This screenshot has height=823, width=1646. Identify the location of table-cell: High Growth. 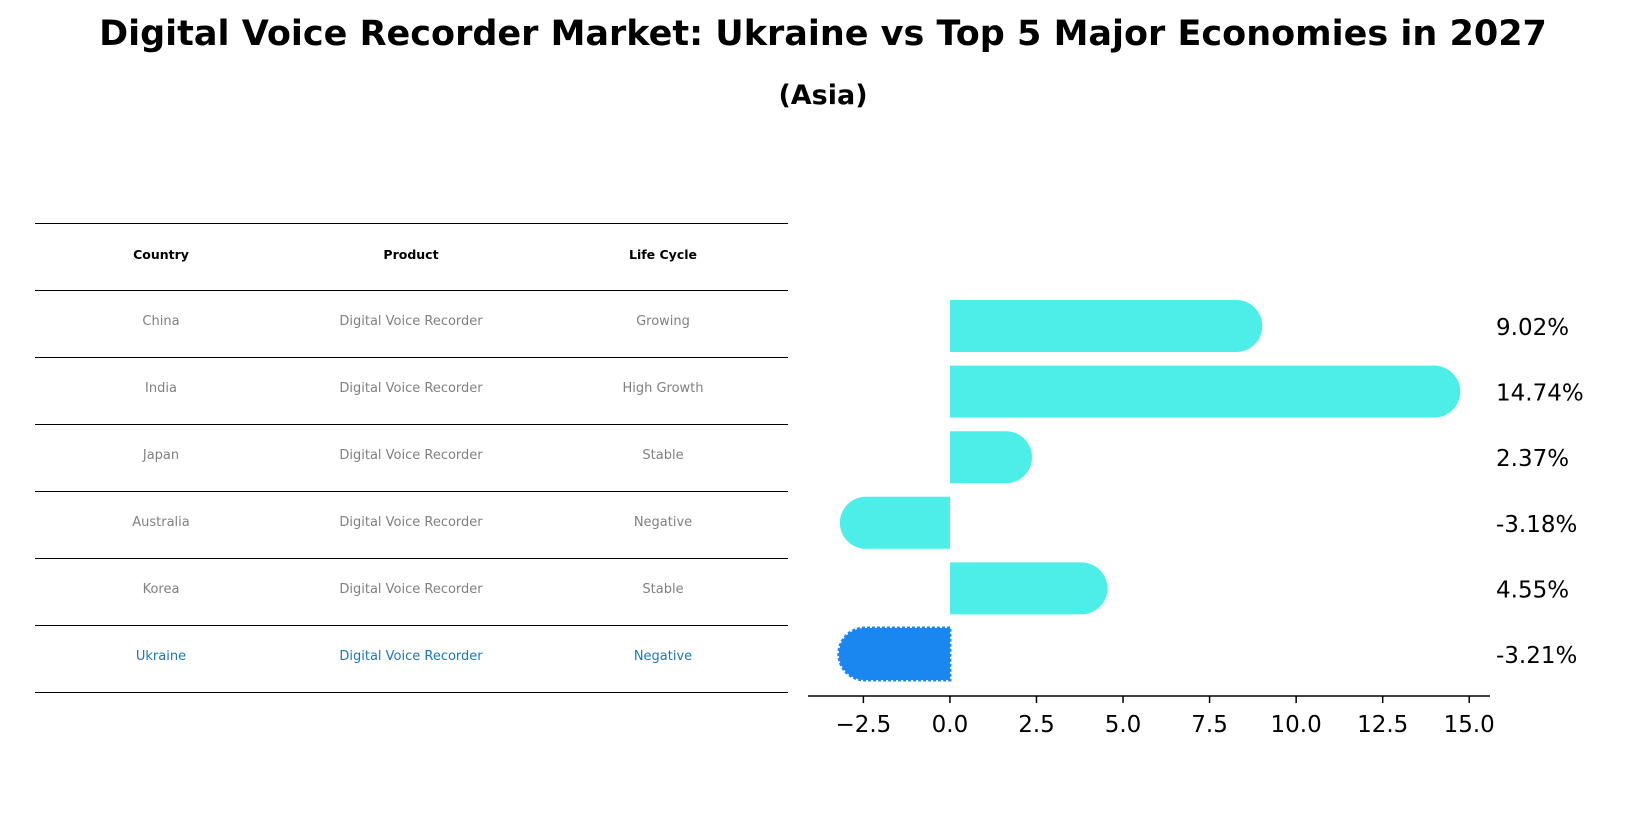
(663, 388).